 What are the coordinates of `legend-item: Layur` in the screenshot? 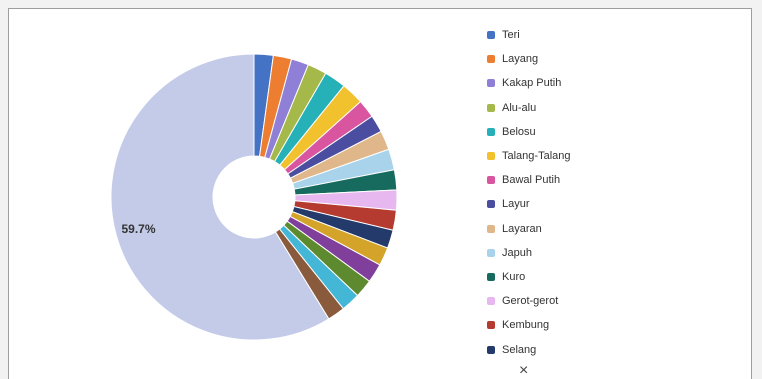 It's located at (587, 204).